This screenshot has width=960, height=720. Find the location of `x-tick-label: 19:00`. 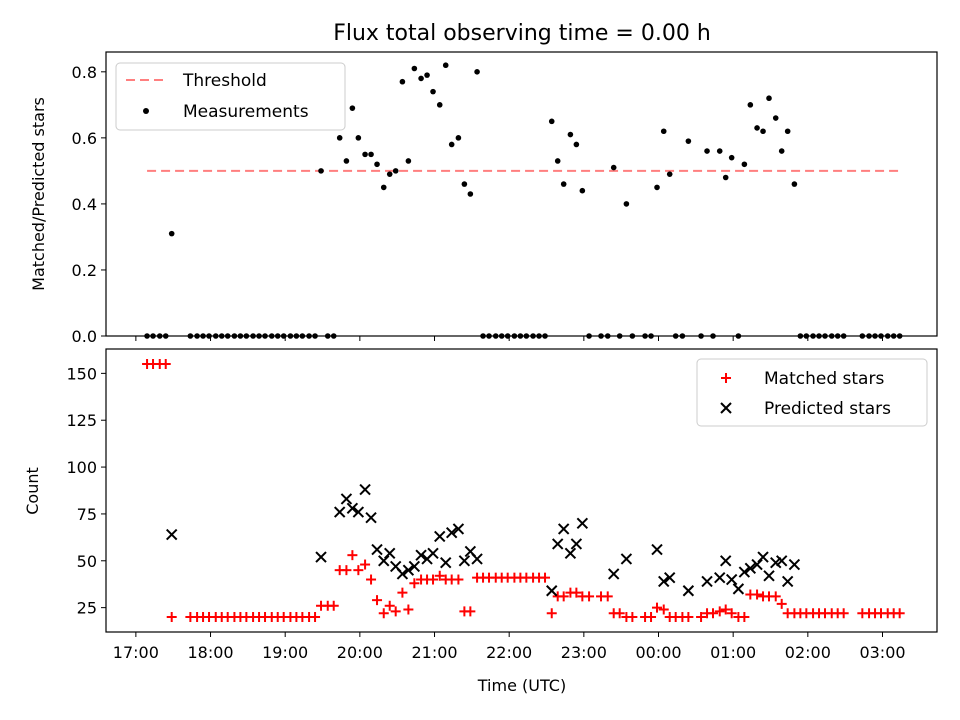

x-tick-label: 19:00 is located at coordinates (285, 652).